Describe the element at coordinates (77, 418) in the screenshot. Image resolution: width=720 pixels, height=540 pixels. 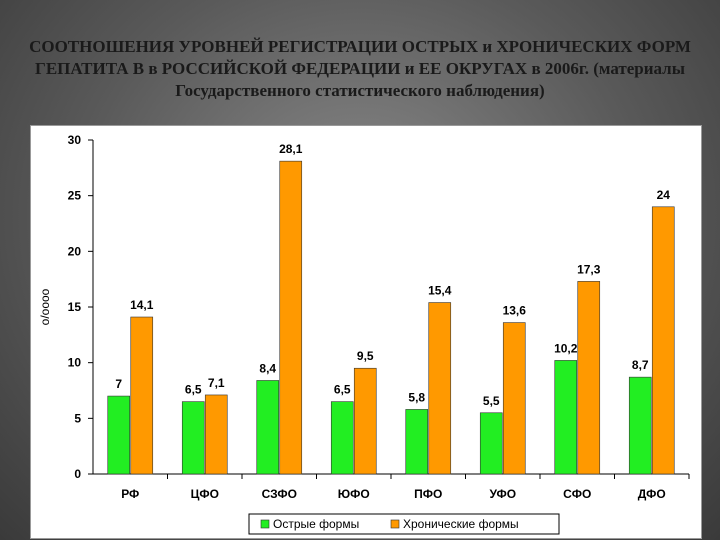
I see `y-tick-label: 5` at that location.